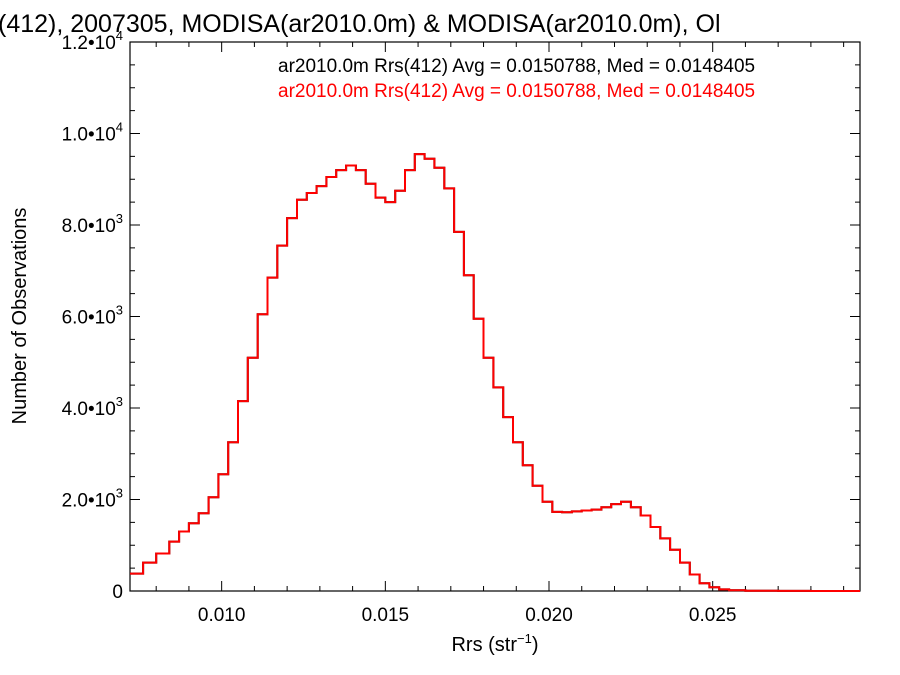 The width and height of the screenshot is (900, 675). What do you see at coordinates (549, 615) in the screenshot?
I see `x-tick-label: 0.020` at bounding box center [549, 615].